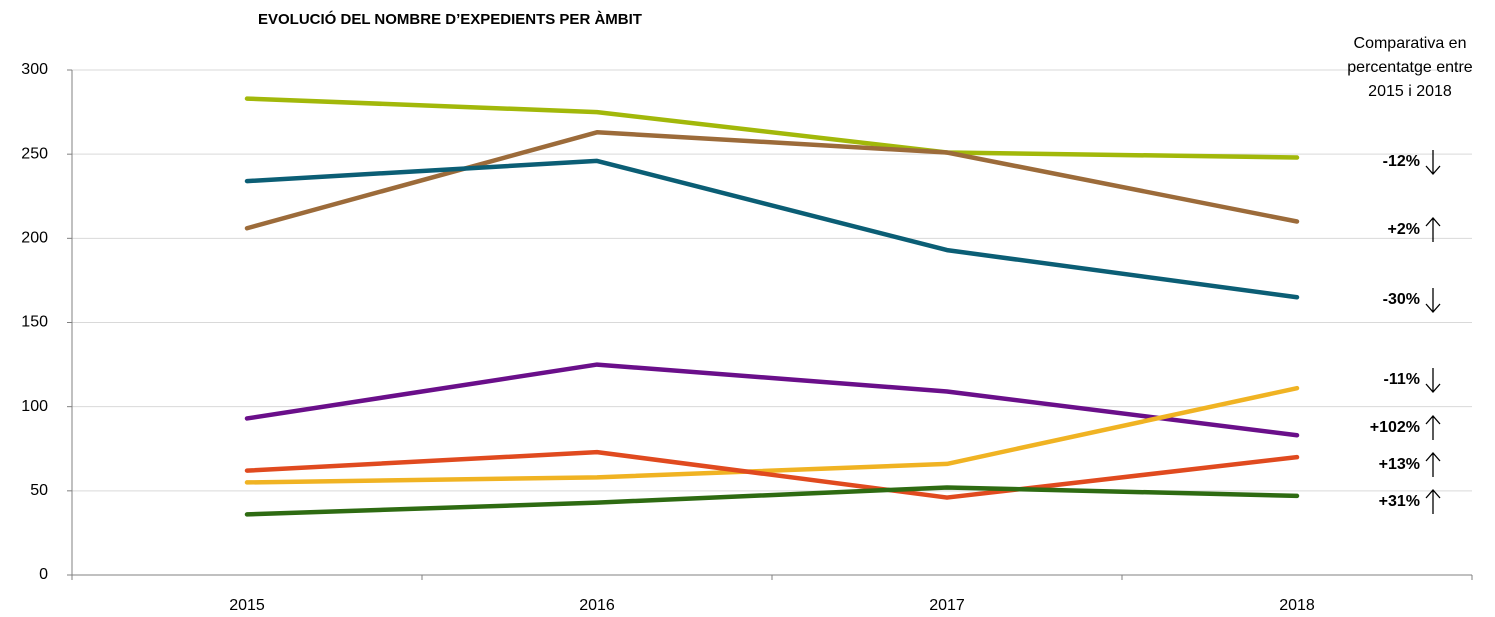 Image resolution: width=1495 pixels, height=617 pixels. I want to click on y-tick-label: 0, so click(43, 574).